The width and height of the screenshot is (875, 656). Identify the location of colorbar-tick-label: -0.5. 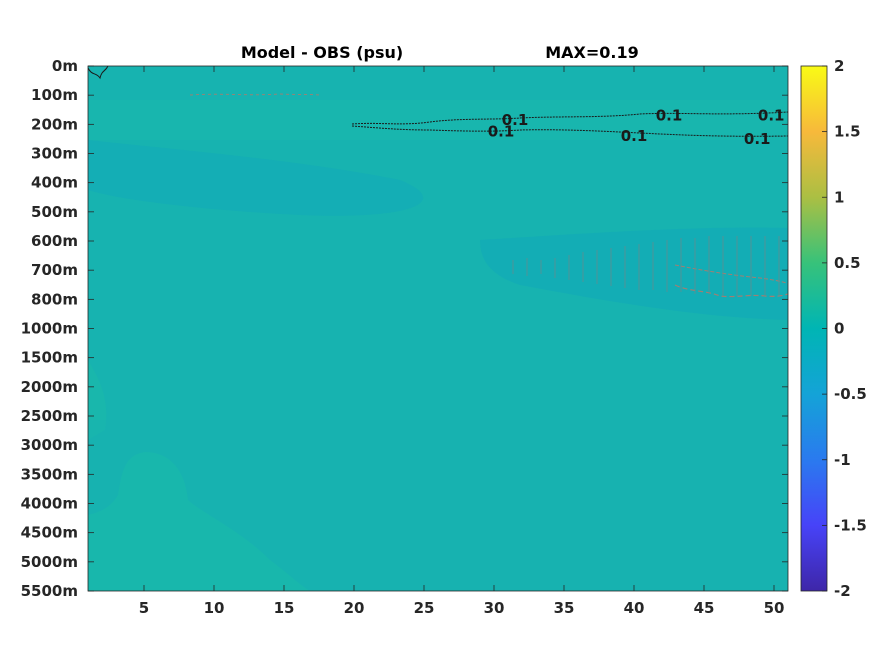
(850, 394).